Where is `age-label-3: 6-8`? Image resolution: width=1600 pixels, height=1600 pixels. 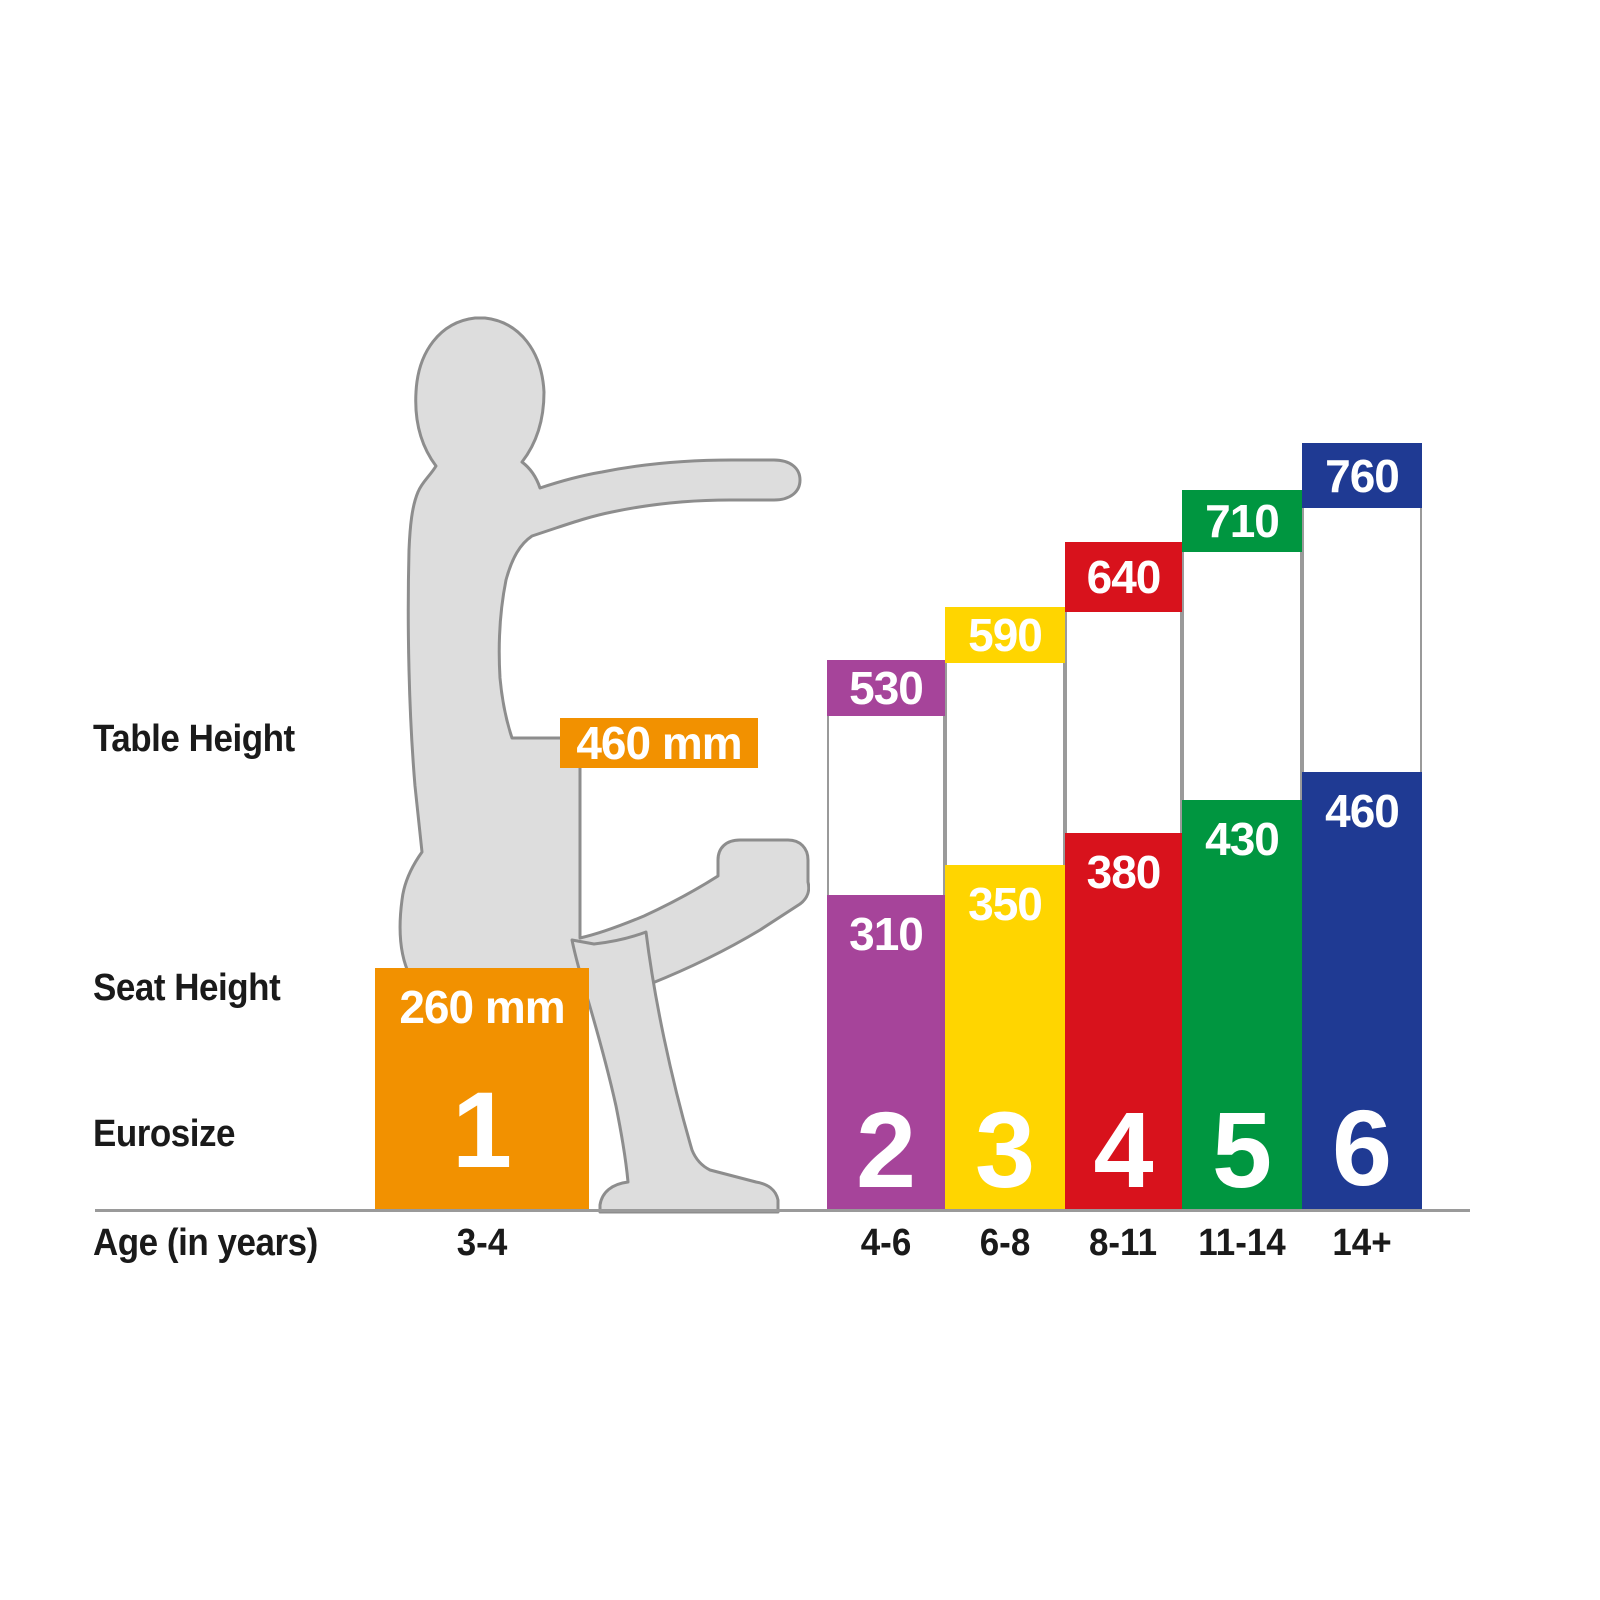 age-label-3: 6-8 is located at coordinates (1005, 1243).